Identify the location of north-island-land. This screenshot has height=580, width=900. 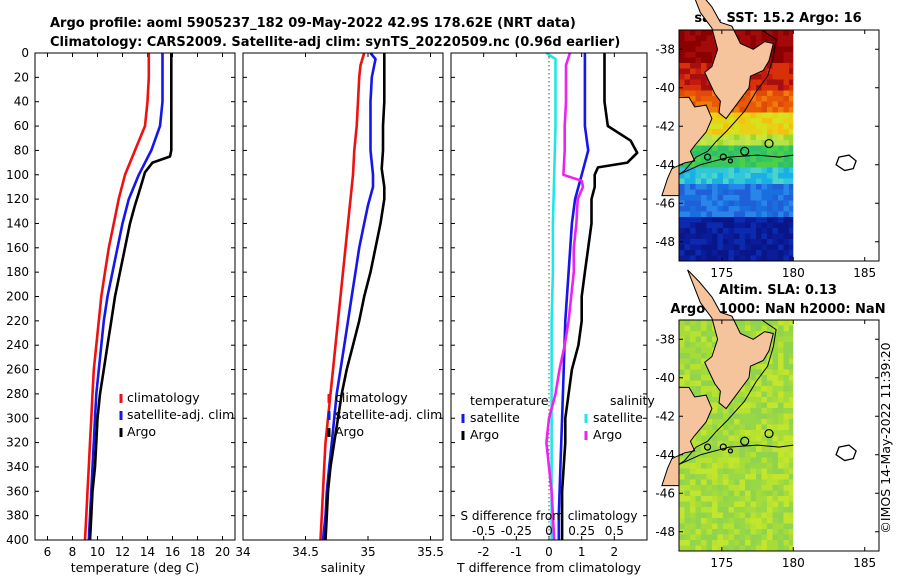
(730, 339).